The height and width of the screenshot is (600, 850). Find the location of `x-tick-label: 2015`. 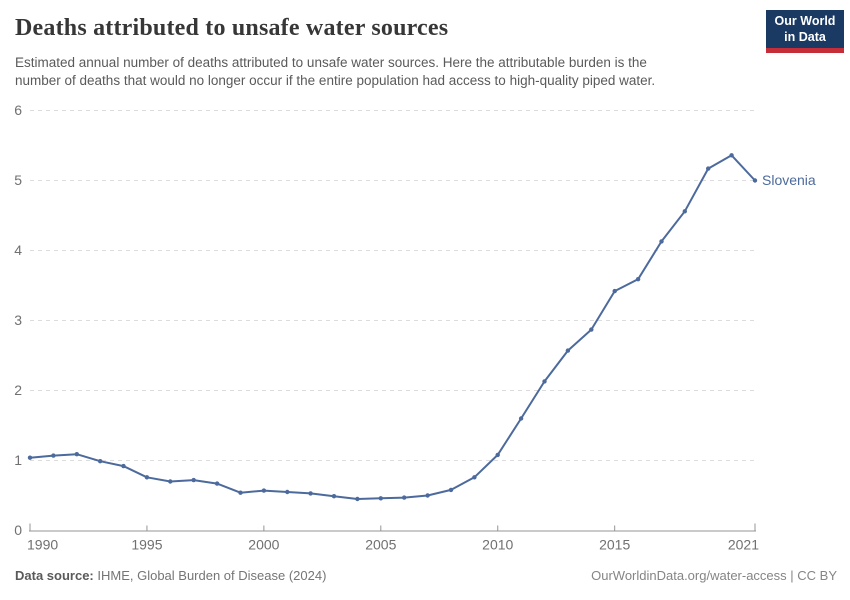

x-tick-label: 2015 is located at coordinates (614, 545).